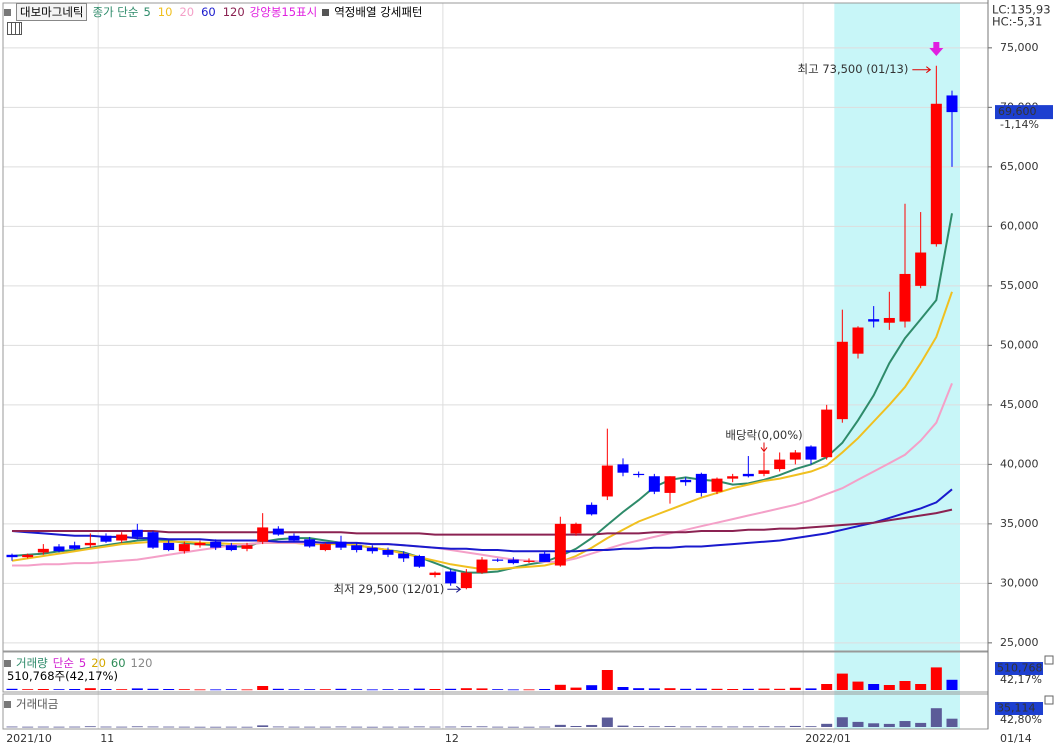  What do you see at coordinates (1017, 22) in the screenshot?
I see `hc-label: HC:-5,31` at bounding box center [1017, 22].